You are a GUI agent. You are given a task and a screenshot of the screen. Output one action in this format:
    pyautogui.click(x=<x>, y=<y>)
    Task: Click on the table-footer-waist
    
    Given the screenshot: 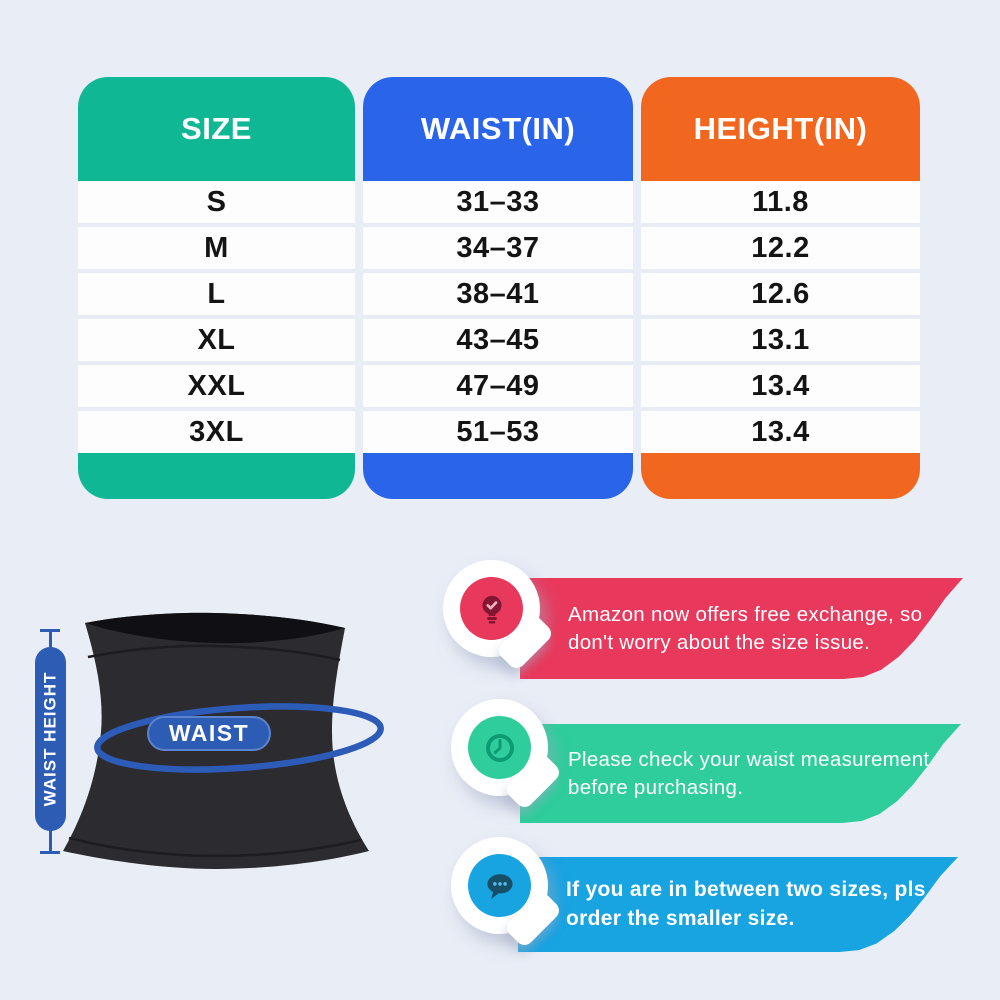 What is the action you would take?
    pyautogui.click(x=498, y=476)
    